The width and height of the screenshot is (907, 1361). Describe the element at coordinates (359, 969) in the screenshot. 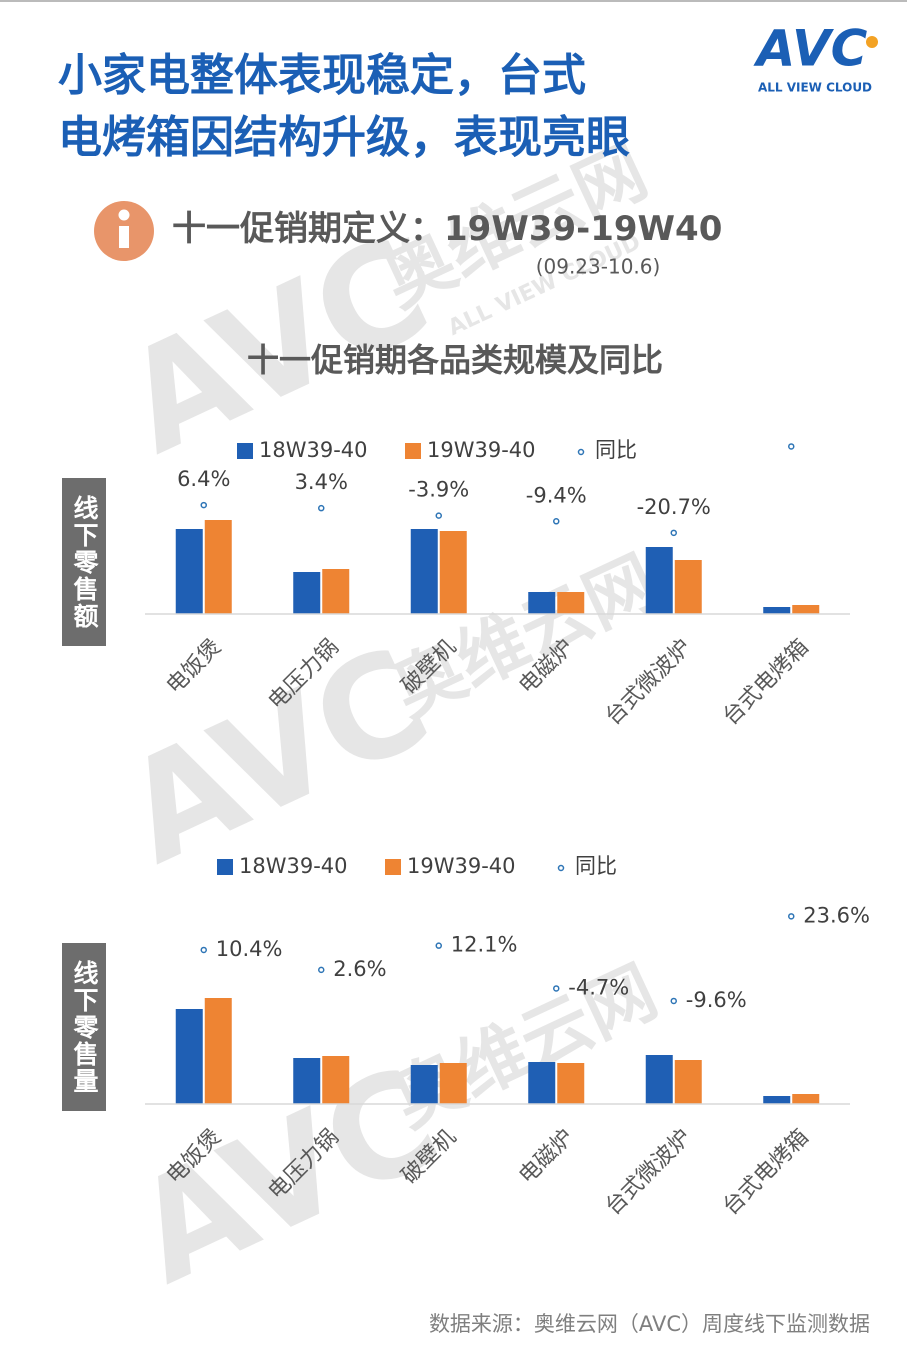

I see `value-label: 2.6%` at that location.